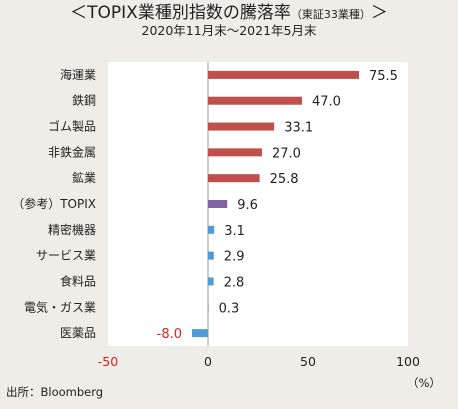 This screenshot has width=458, height=409. What do you see at coordinates (72, 126) in the screenshot?
I see `category-label: ゴム製品` at bounding box center [72, 126].